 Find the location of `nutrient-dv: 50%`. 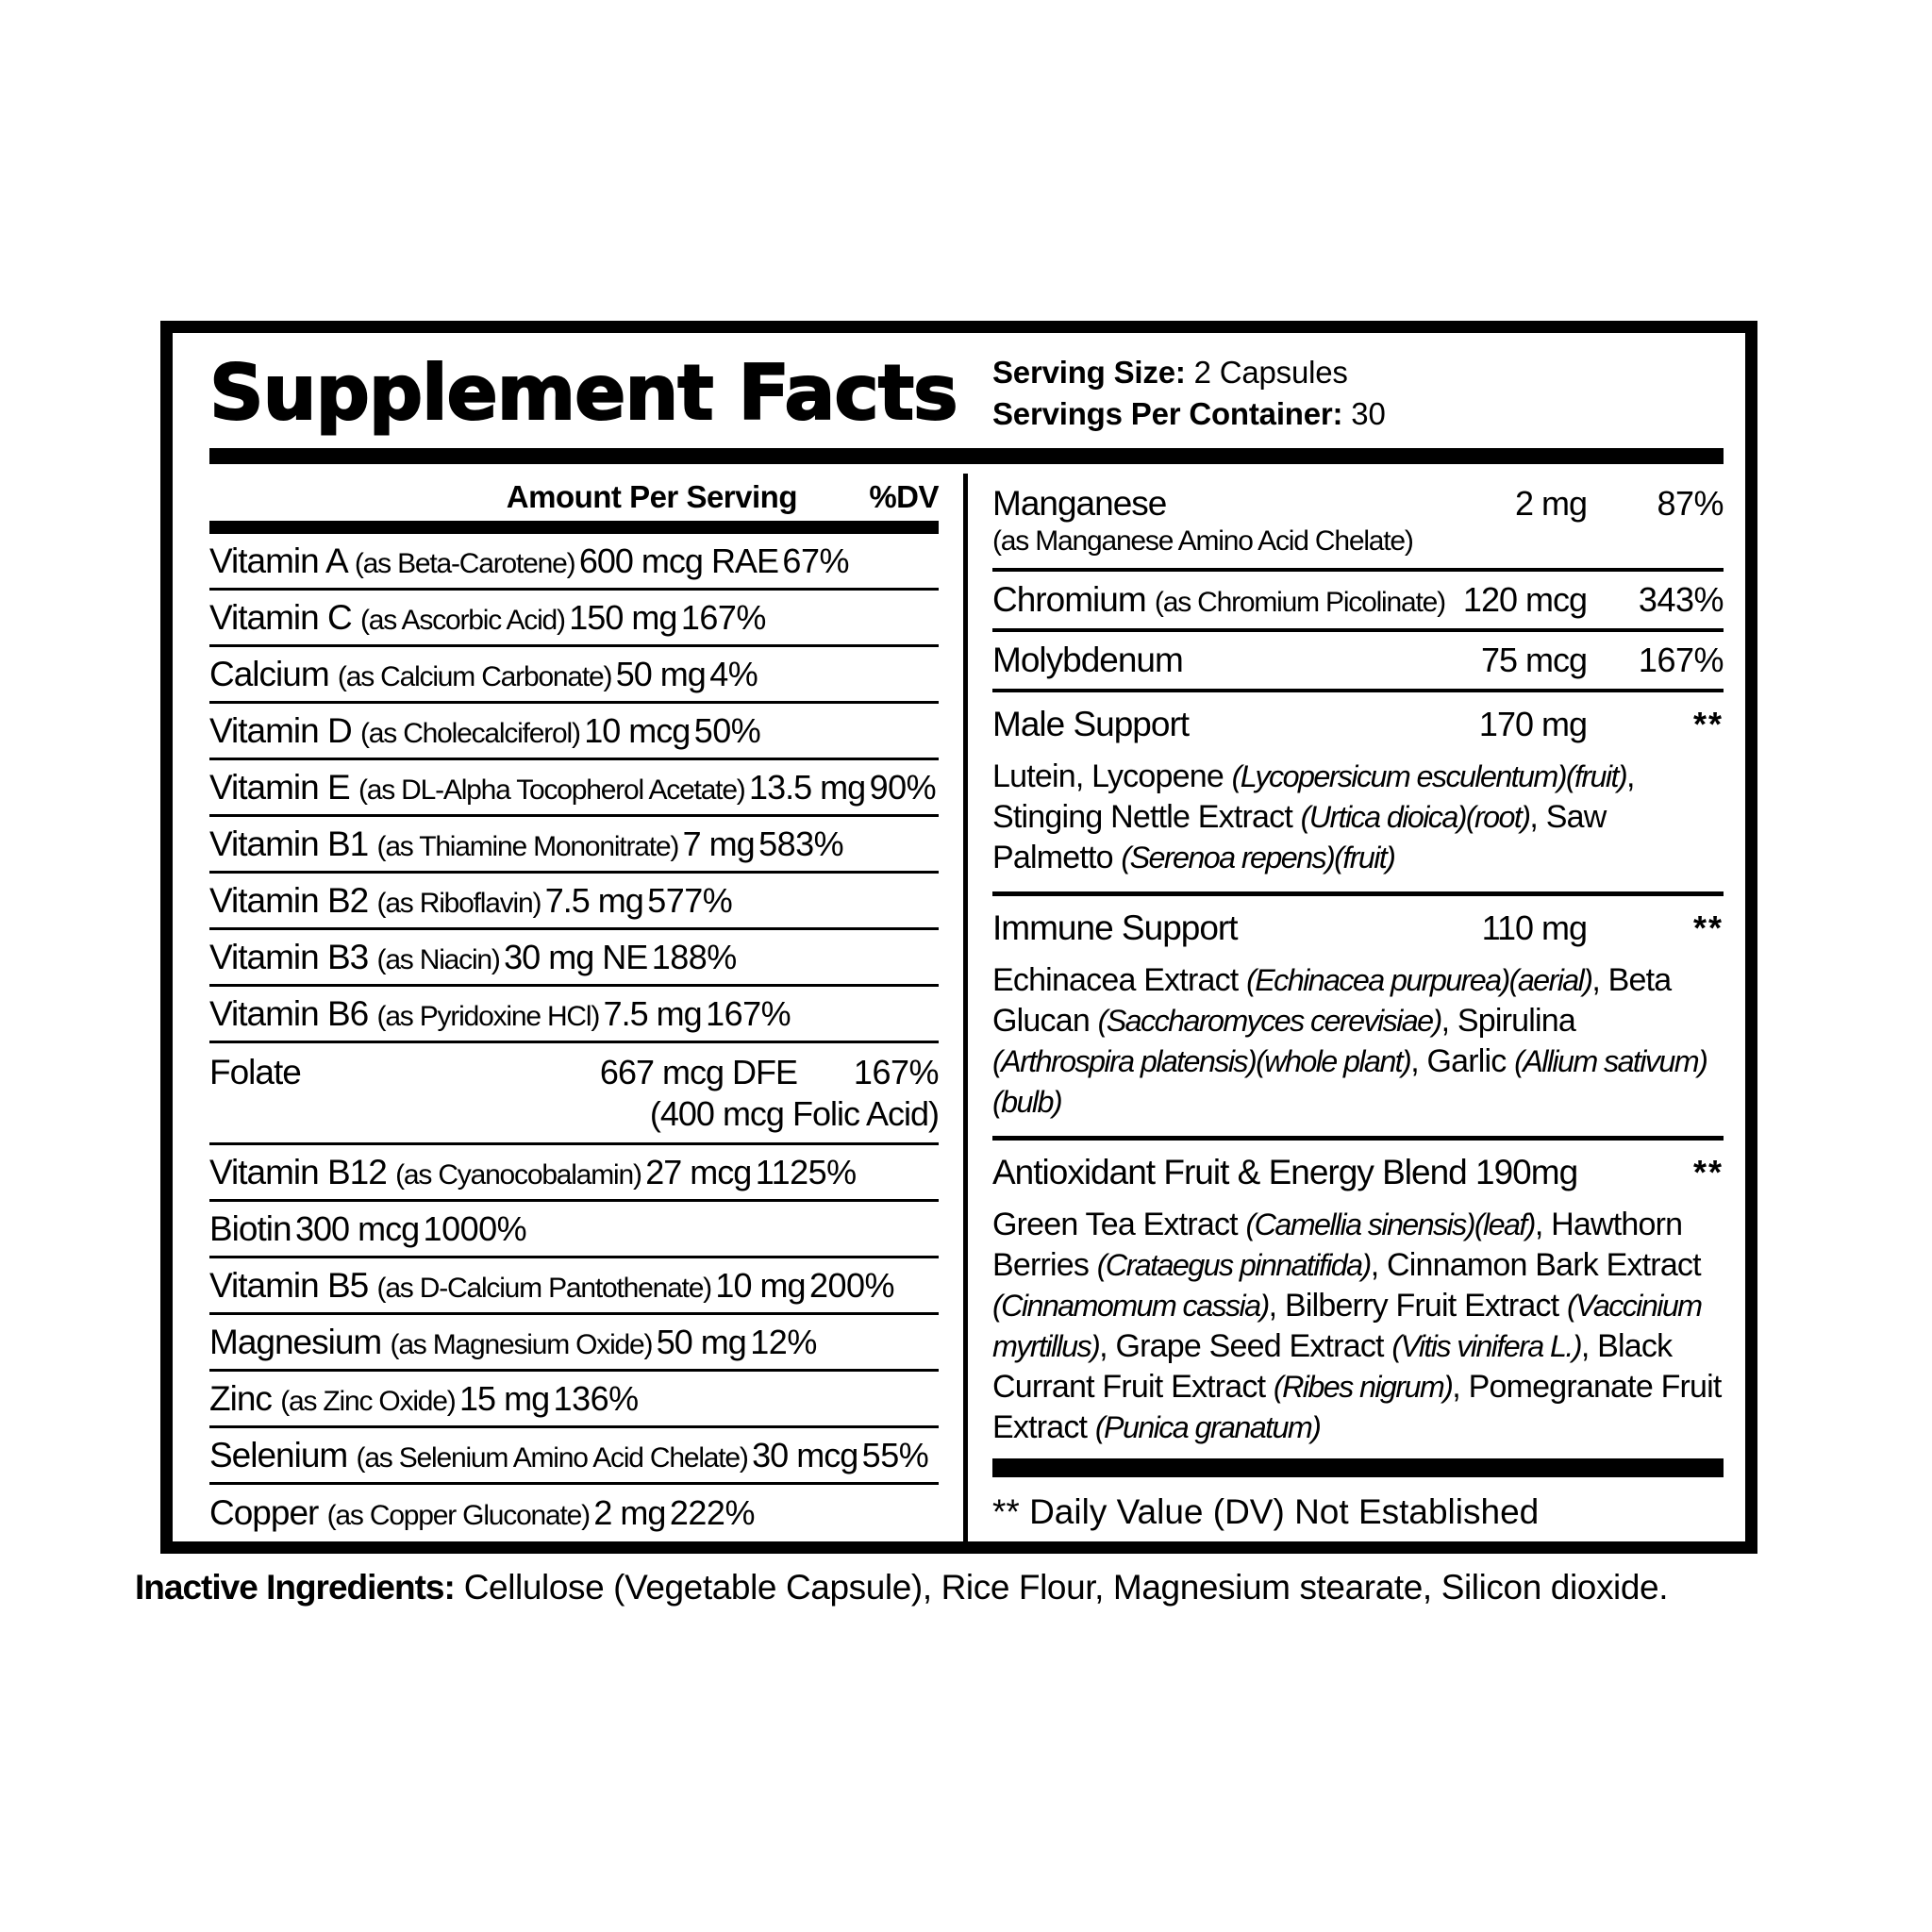

nutrient-dv: 50% is located at coordinates (727, 730).